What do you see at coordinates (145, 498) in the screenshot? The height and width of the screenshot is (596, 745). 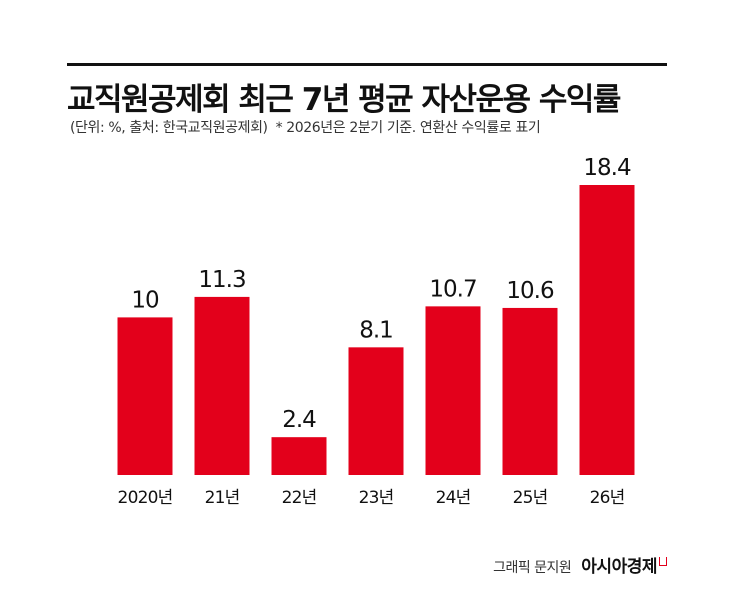 I see `category-label-1: 2020년` at bounding box center [145, 498].